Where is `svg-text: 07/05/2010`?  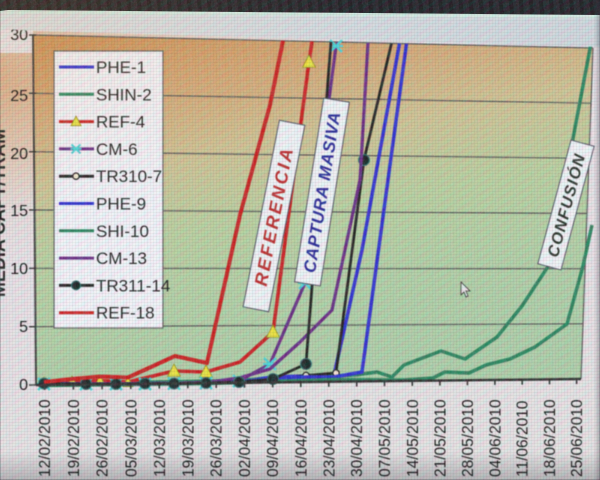 svg-text: 07/05/2010 is located at coordinates (385, 438).